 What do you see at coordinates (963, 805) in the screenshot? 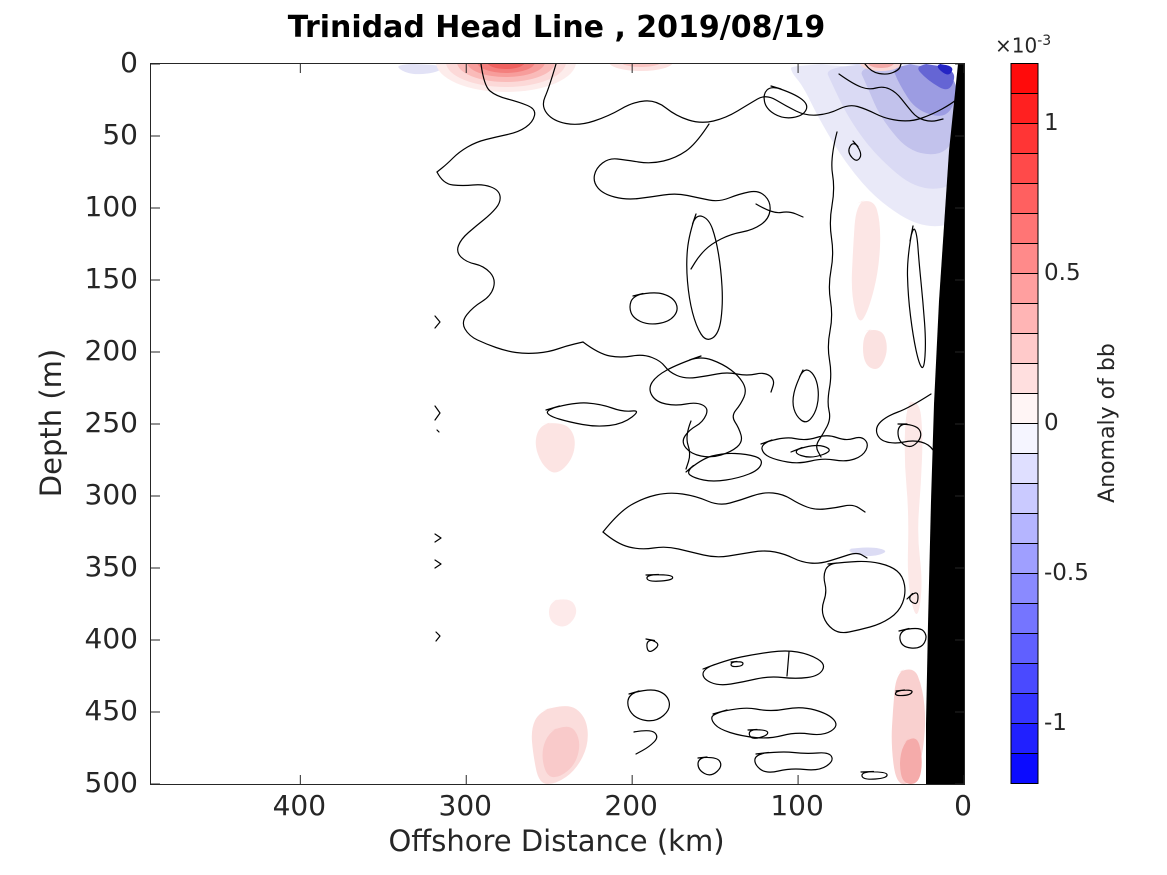
I see `x-tick-label-0: 0` at bounding box center [963, 805].